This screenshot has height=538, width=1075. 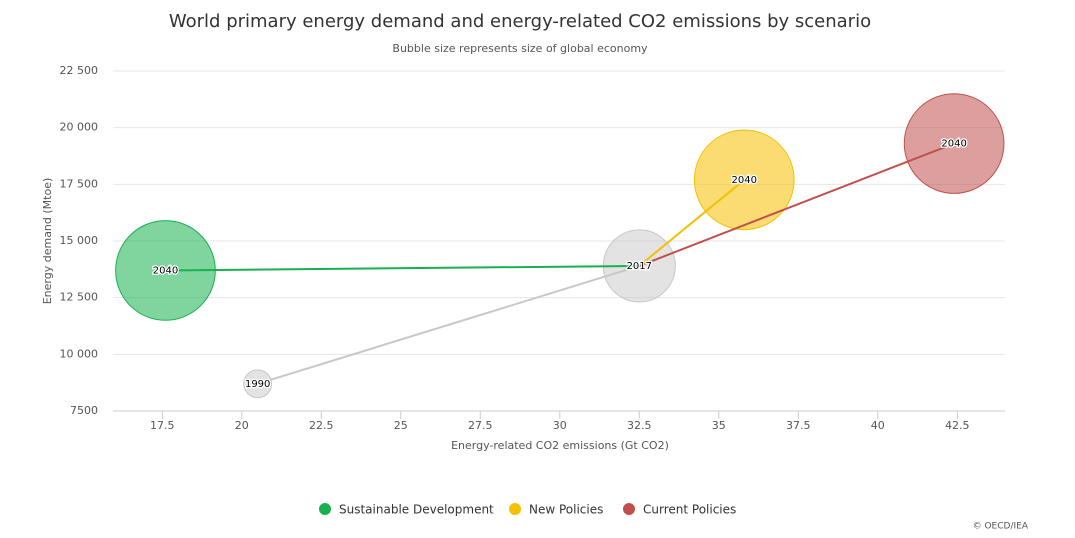 I want to click on y-tick-label: 20 000, so click(x=79, y=127).